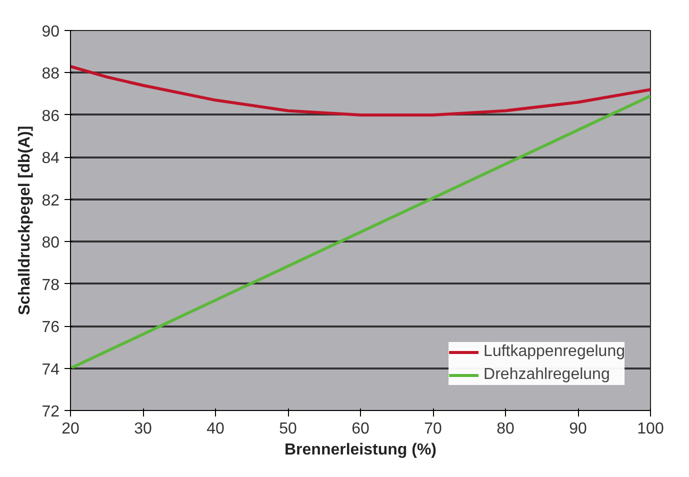 This screenshot has width=689, height=477. What do you see at coordinates (51, 369) in the screenshot?
I see `y-tick-label: 74` at bounding box center [51, 369].